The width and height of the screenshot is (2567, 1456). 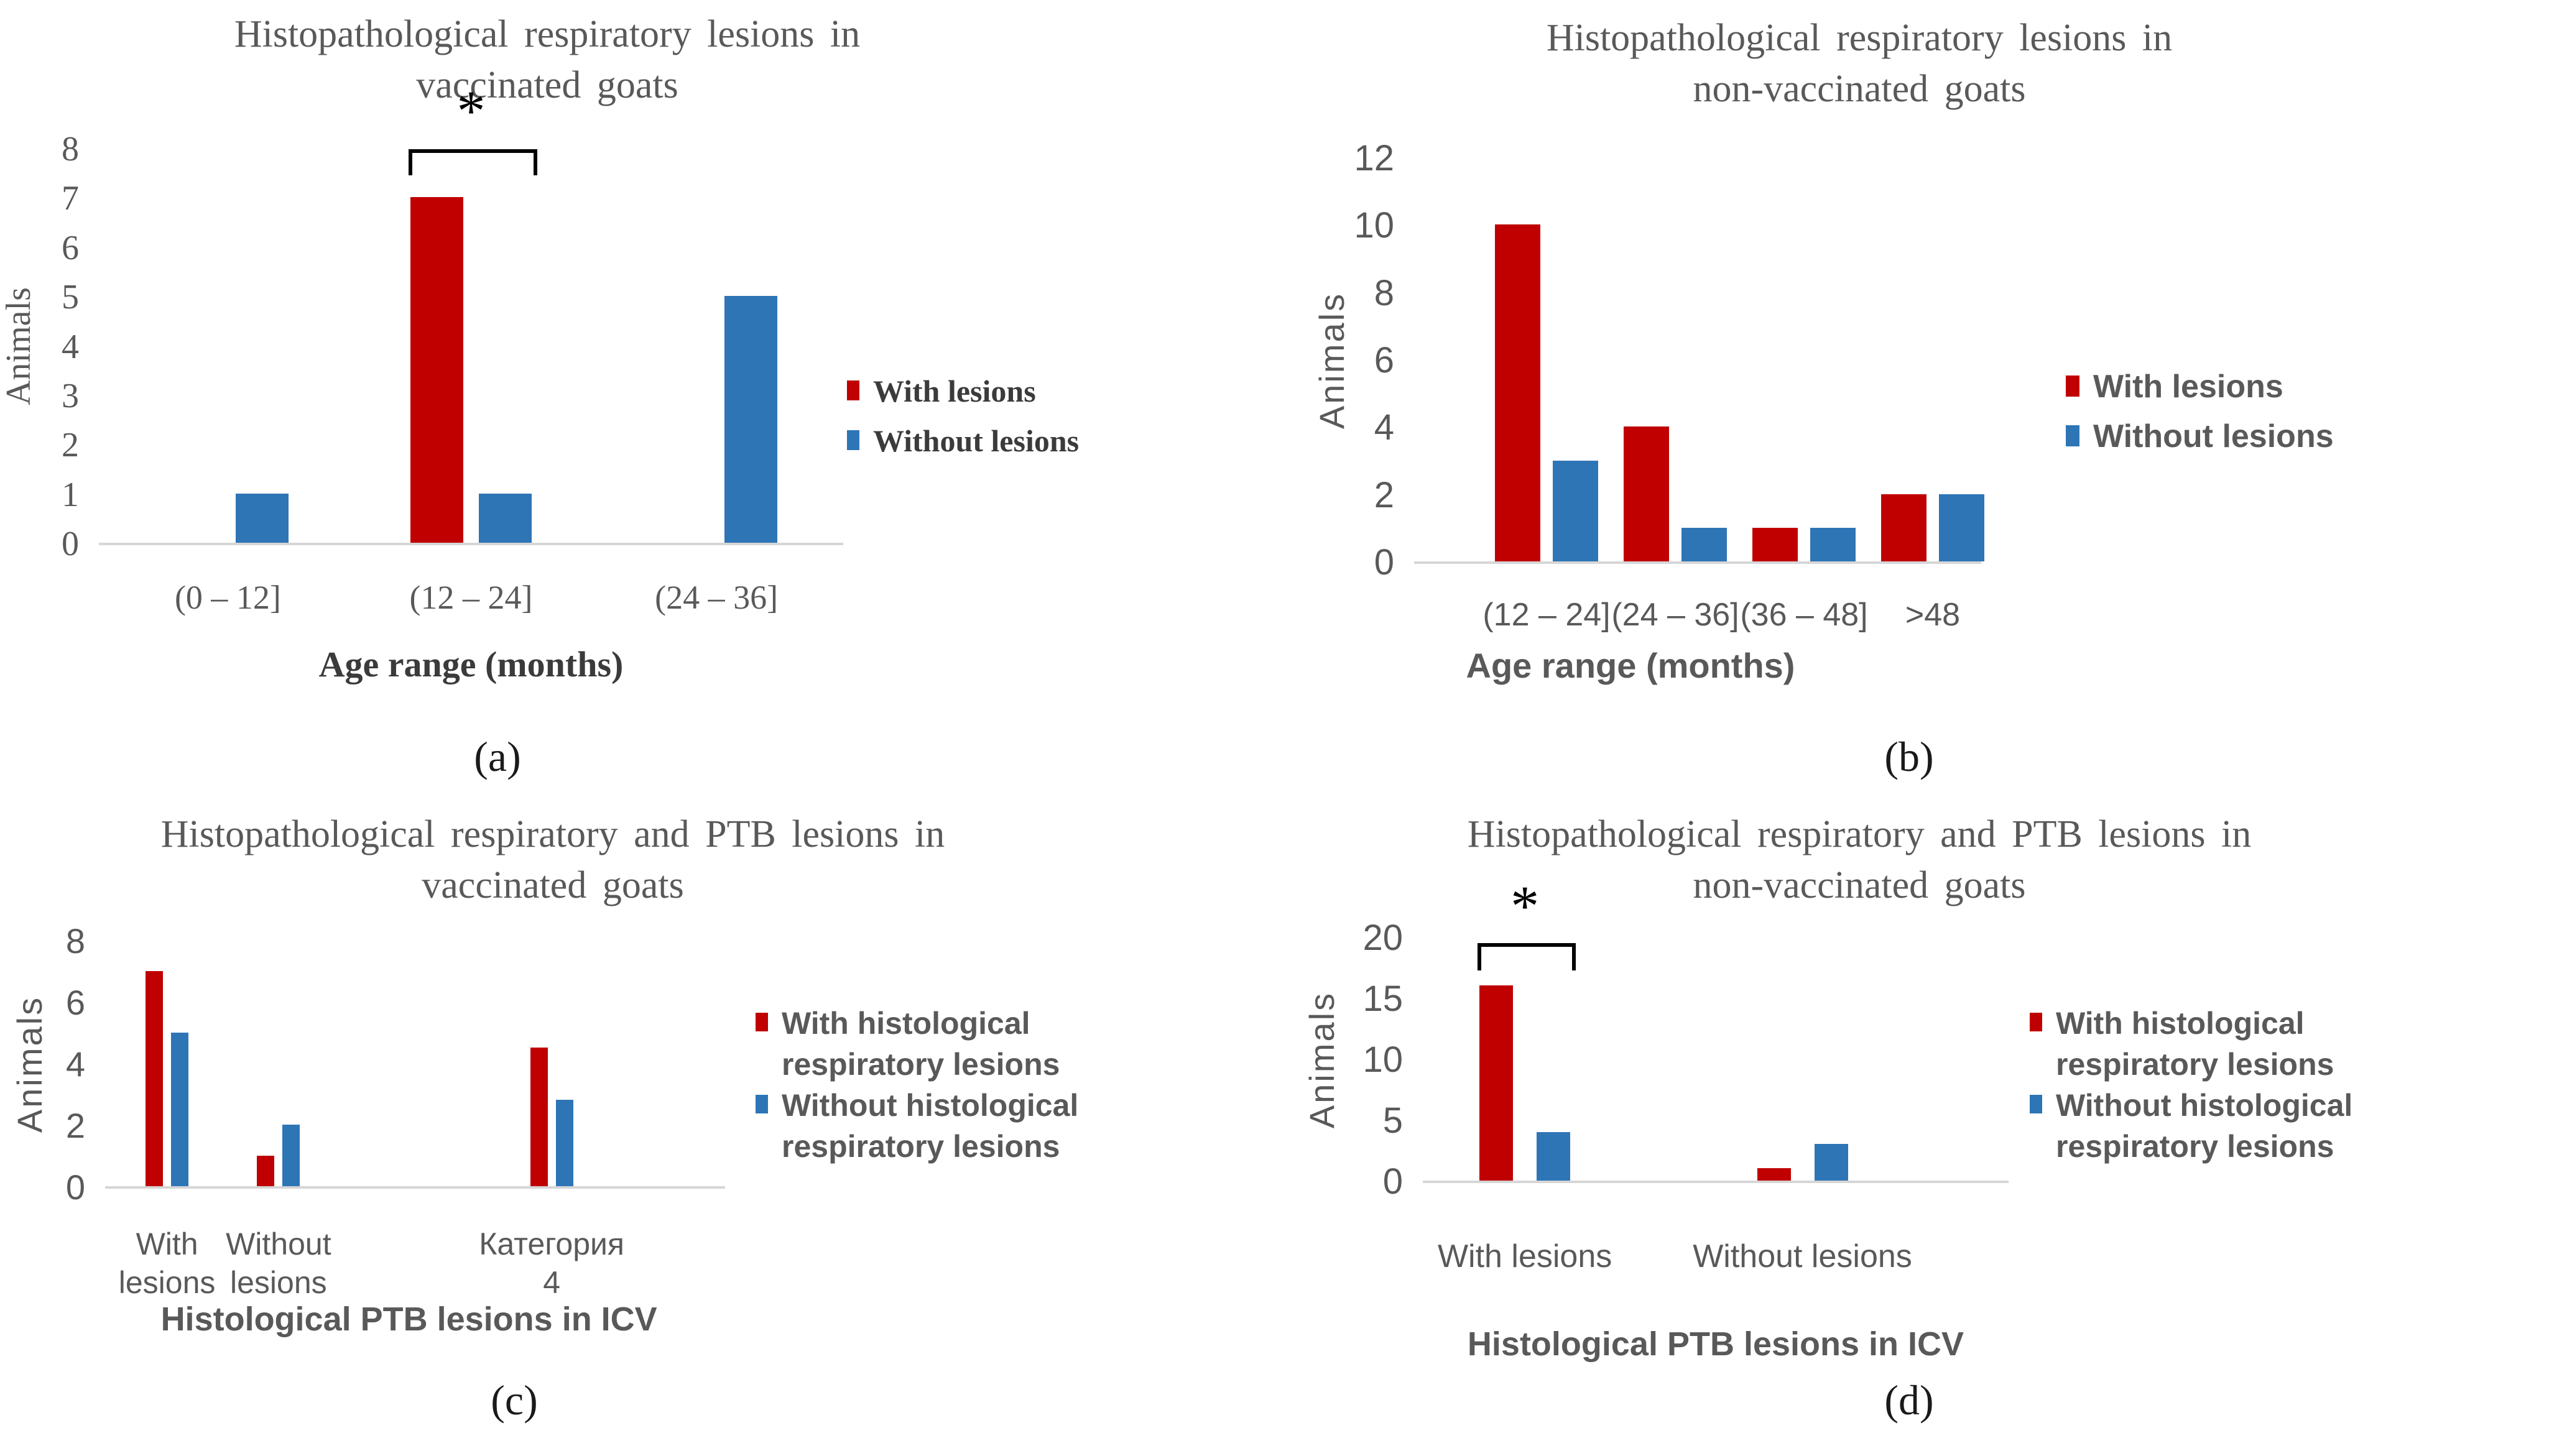 What do you see at coordinates (552, 1263) in the screenshot?
I see `category-label: Категория 4` at bounding box center [552, 1263].